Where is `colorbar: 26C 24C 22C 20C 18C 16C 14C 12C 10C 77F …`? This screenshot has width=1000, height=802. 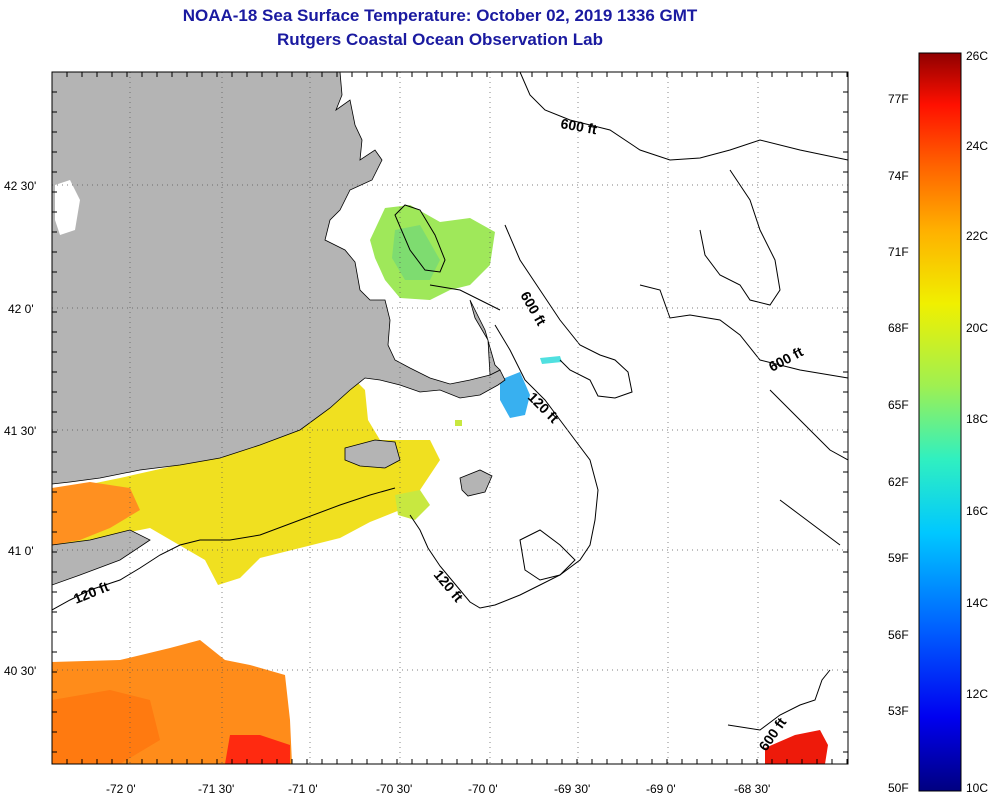 colorbar: 26C 24C 22C 20C 18C 16C 14C 12C 10C 77F … is located at coordinates (938, 422).